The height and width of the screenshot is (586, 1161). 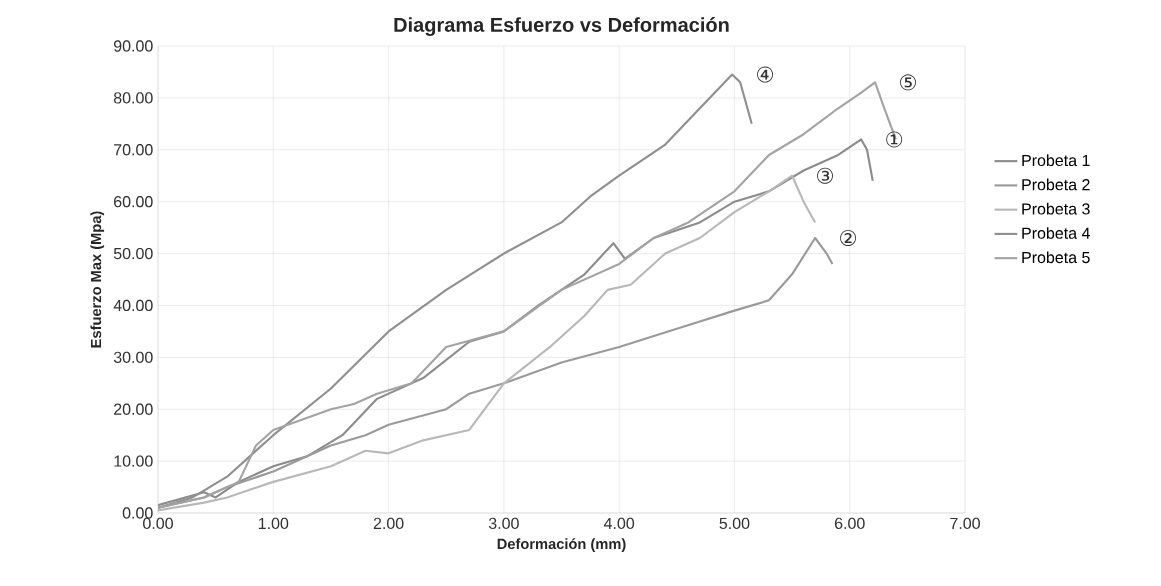 What do you see at coordinates (133, 202) in the screenshot?
I see `y-tick-label: 60.00` at bounding box center [133, 202].